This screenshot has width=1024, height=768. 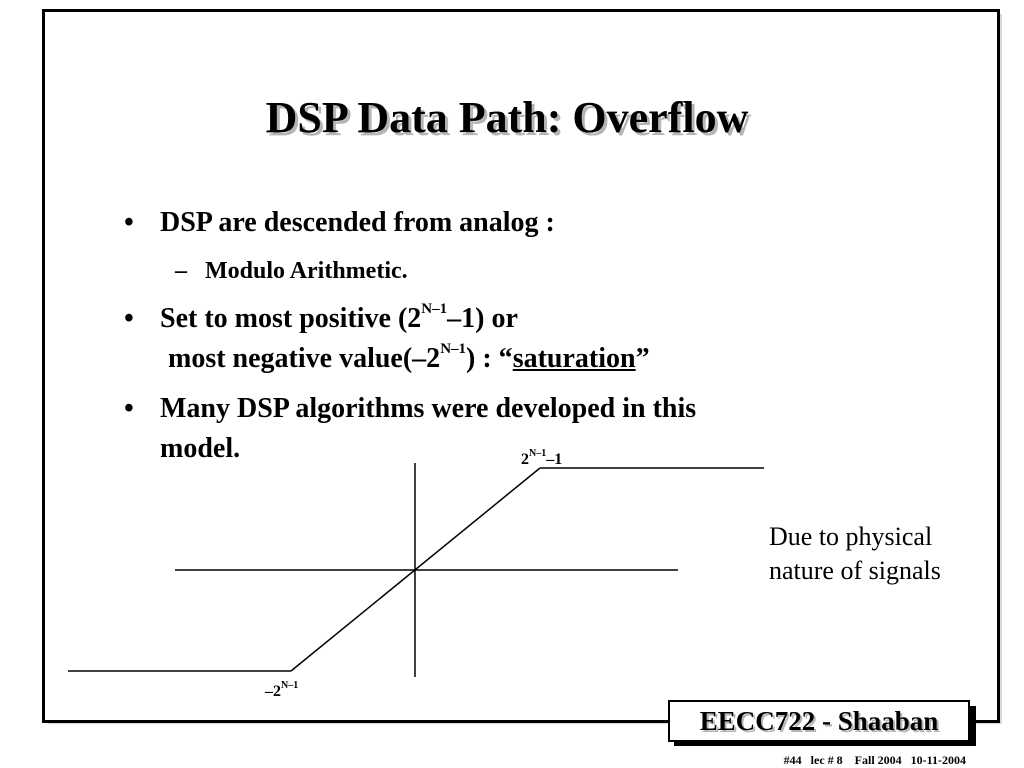 I want to click on negative-max-label: –2N–1, so click(x=282, y=690).